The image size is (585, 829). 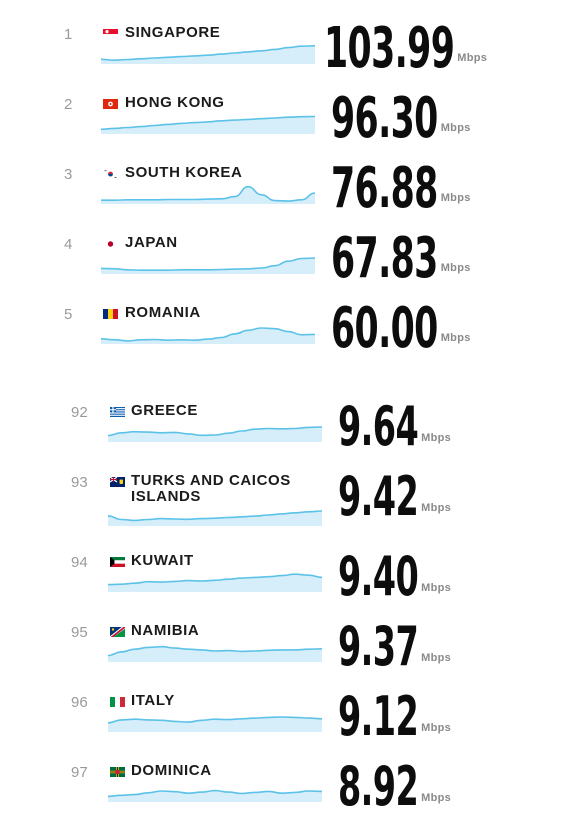 I want to click on speed-value: 76.88, so click(x=384, y=188).